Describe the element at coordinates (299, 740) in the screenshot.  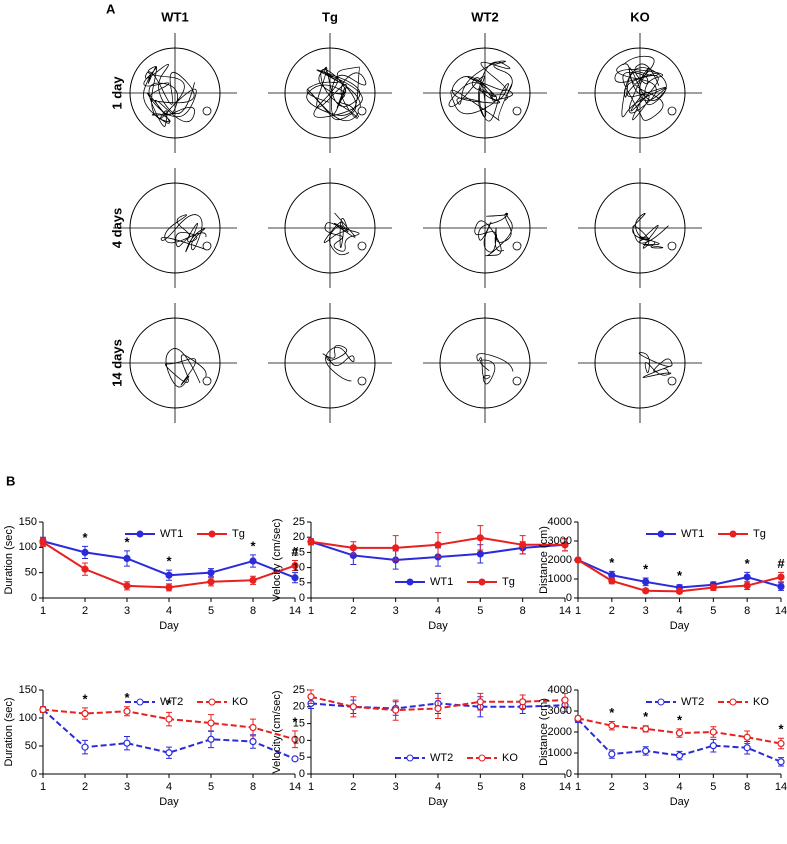
I see `y-tick-label: 10` at that location.